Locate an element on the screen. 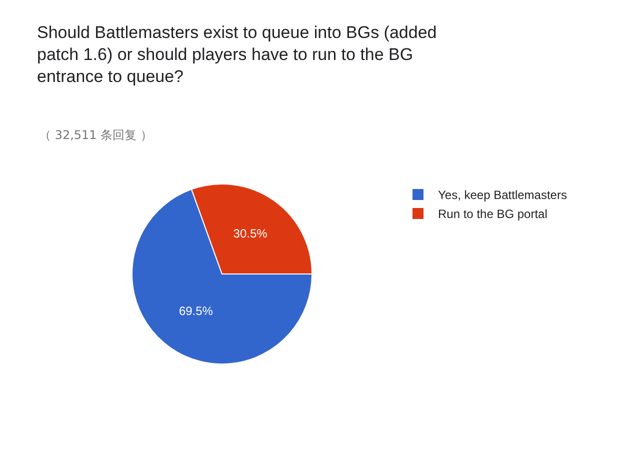 The image size is (632, 459). chart-title: Should Battlemasters exist to queue into BGs (added patch 1.6) or should players have to run to the BG entrance to queue? is located at coordinates (237, 54).